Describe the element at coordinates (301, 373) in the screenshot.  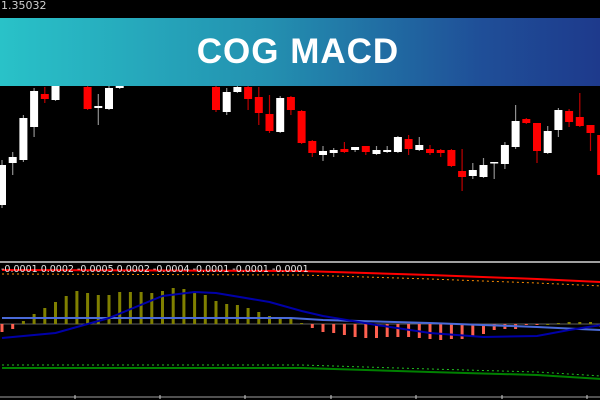
I see `lower-band-line` at that location.